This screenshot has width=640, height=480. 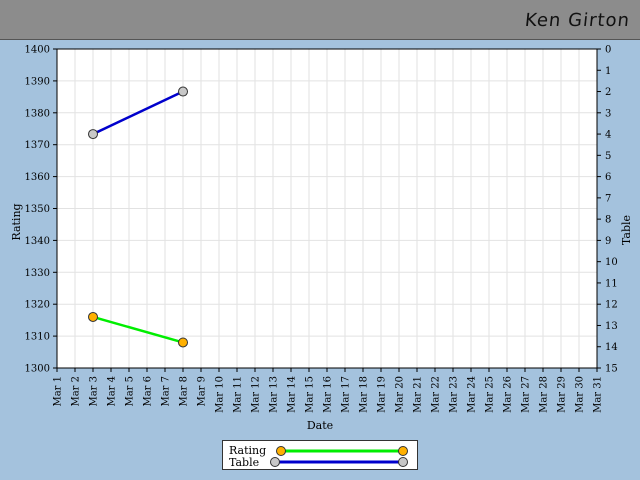 What do you see at coordinates (490, 394) in the screenshot?
I see `x-tick-label: Mar 25` at bounding box center [490, 394].